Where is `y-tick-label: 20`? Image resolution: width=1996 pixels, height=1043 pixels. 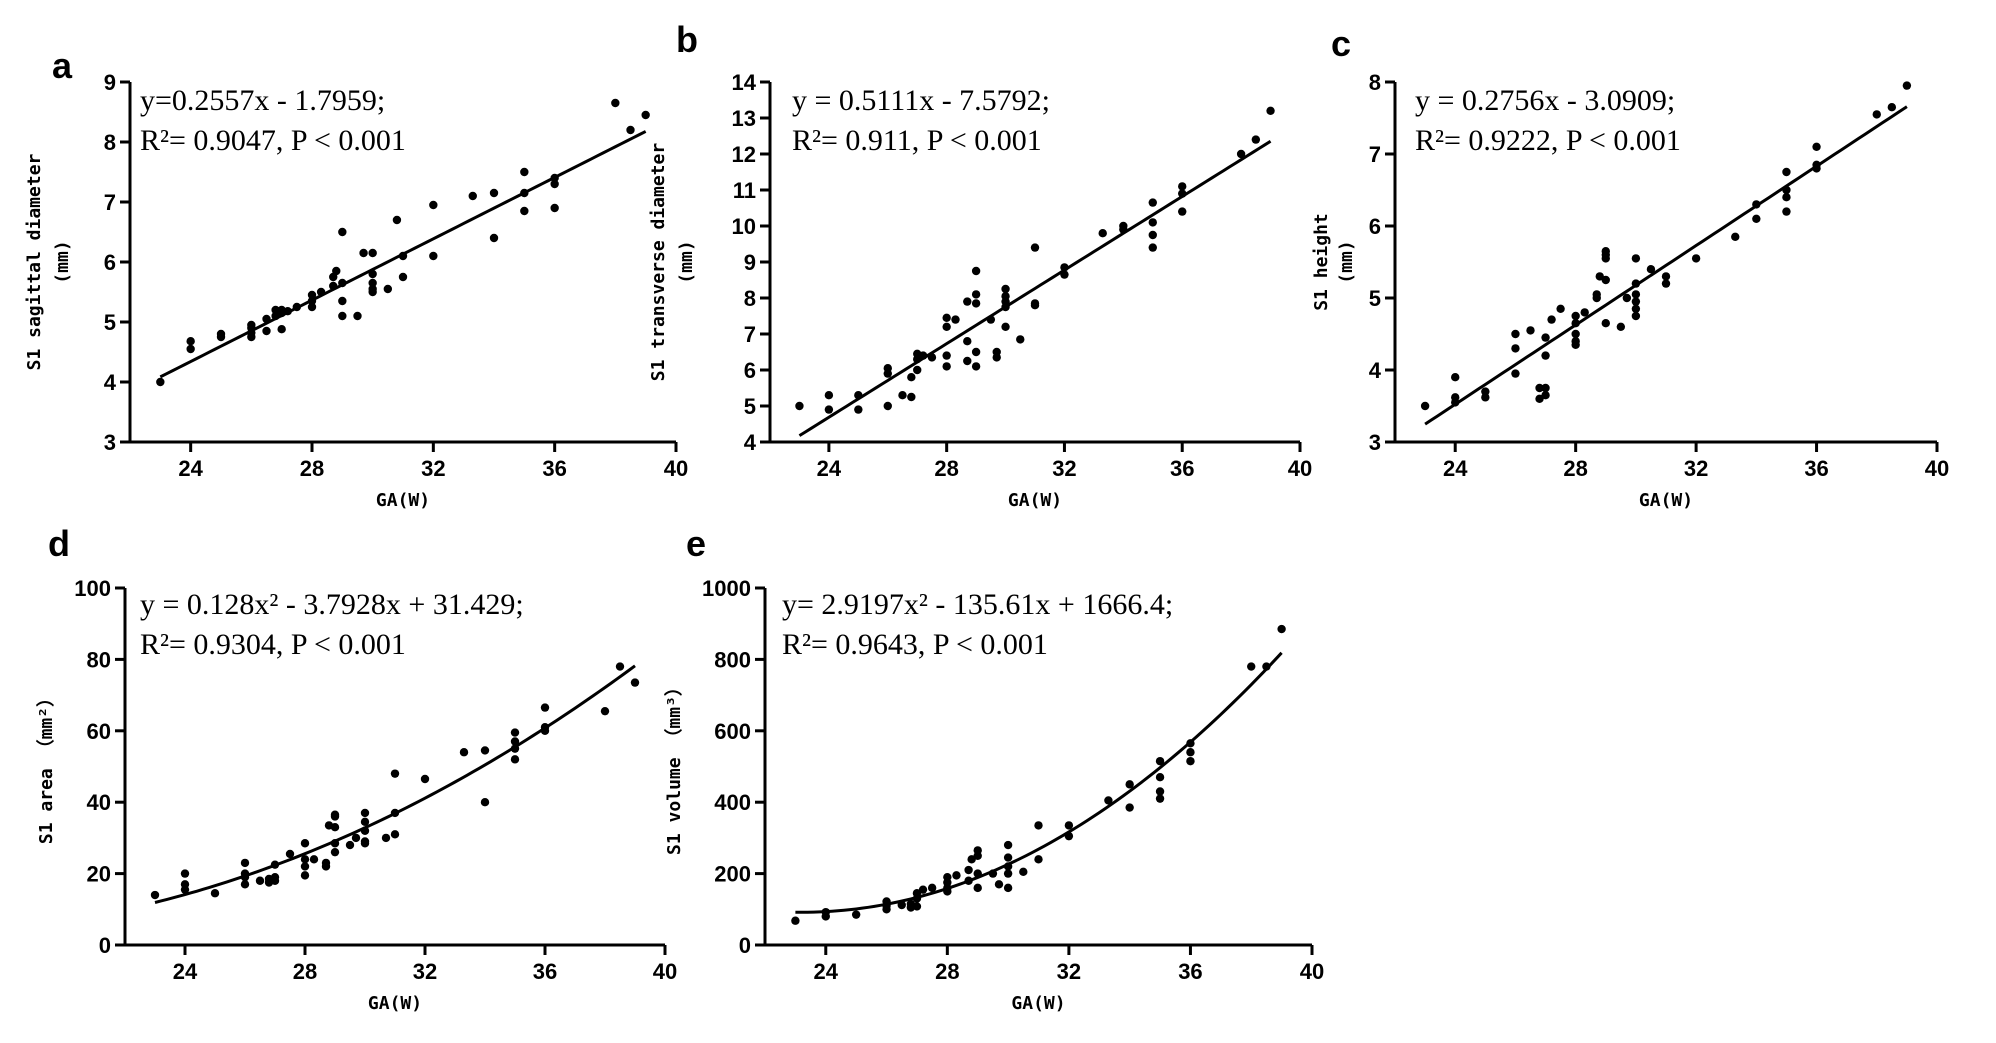
y-tick-label: 20 is located at coordinates (99, 874).